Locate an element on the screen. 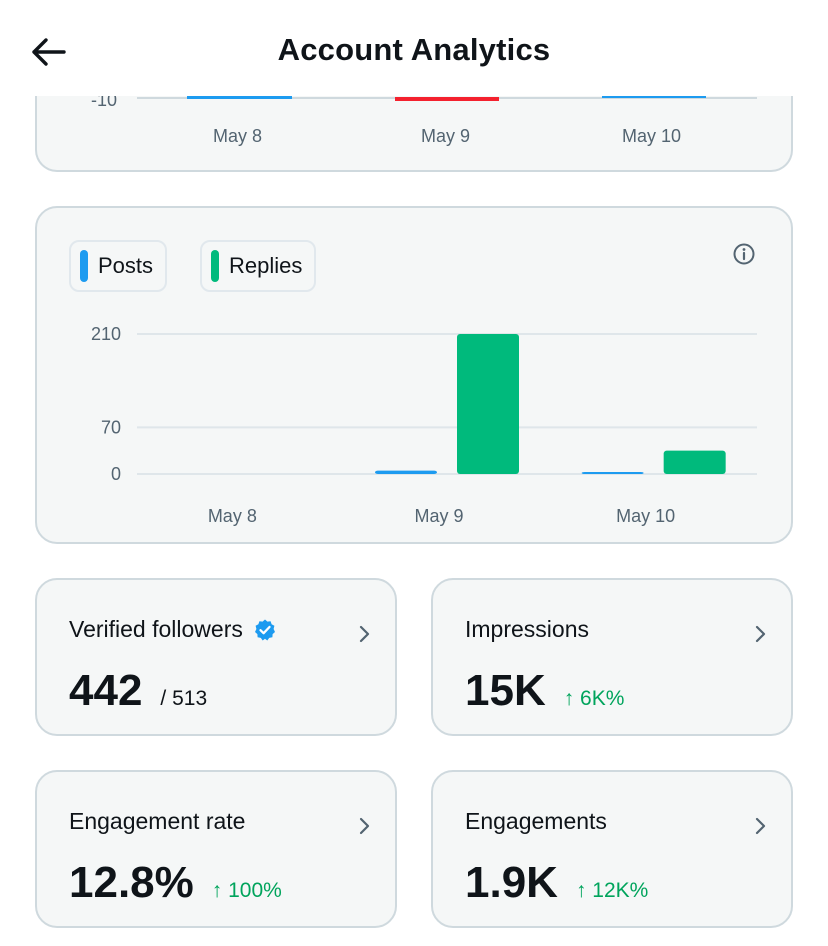 This screenshot has height=946, width=828. stat-value-row: 1.9K ↑ 12K% is located at coordinates (556, 883).